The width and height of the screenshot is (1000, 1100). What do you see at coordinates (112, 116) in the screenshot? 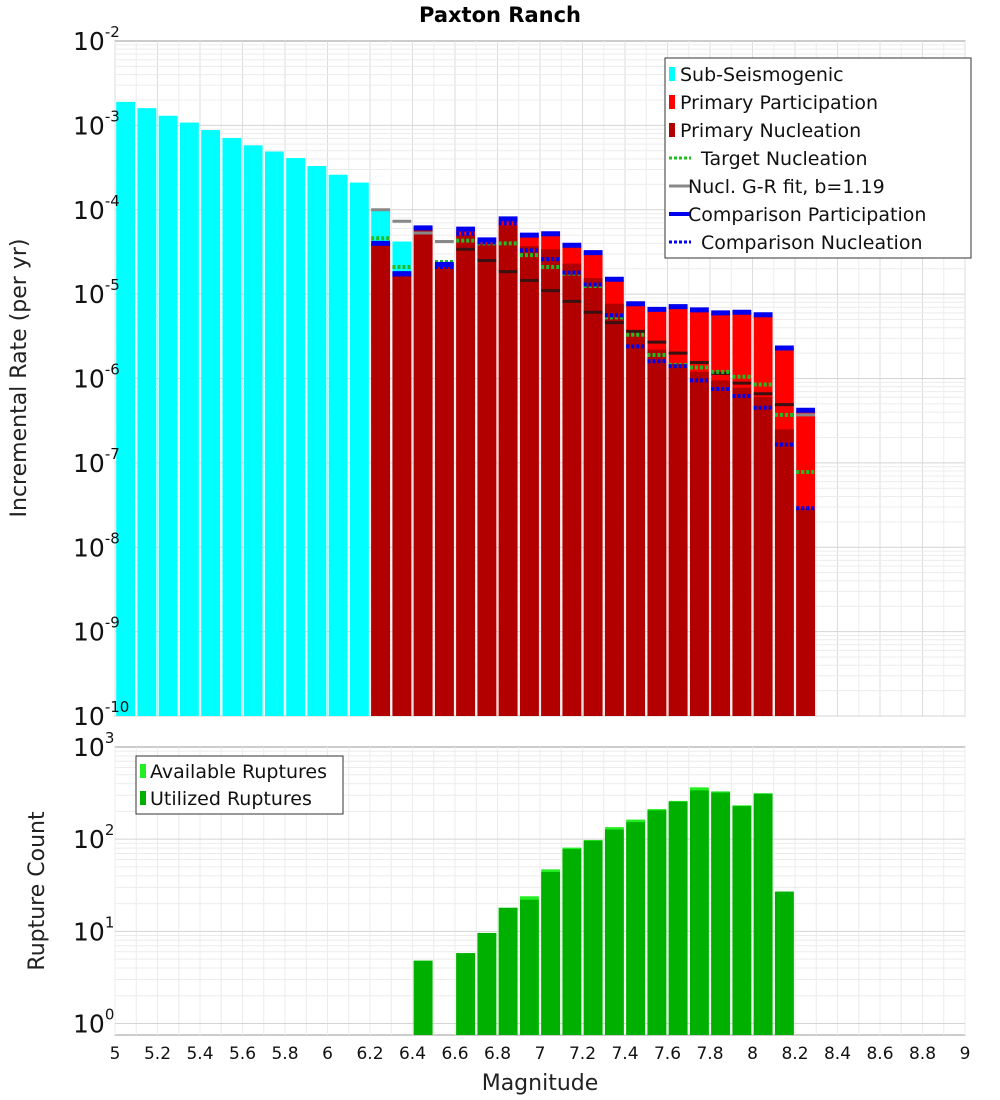
I see `y-tick-exponent: -3` at bounding box center [112, 116].